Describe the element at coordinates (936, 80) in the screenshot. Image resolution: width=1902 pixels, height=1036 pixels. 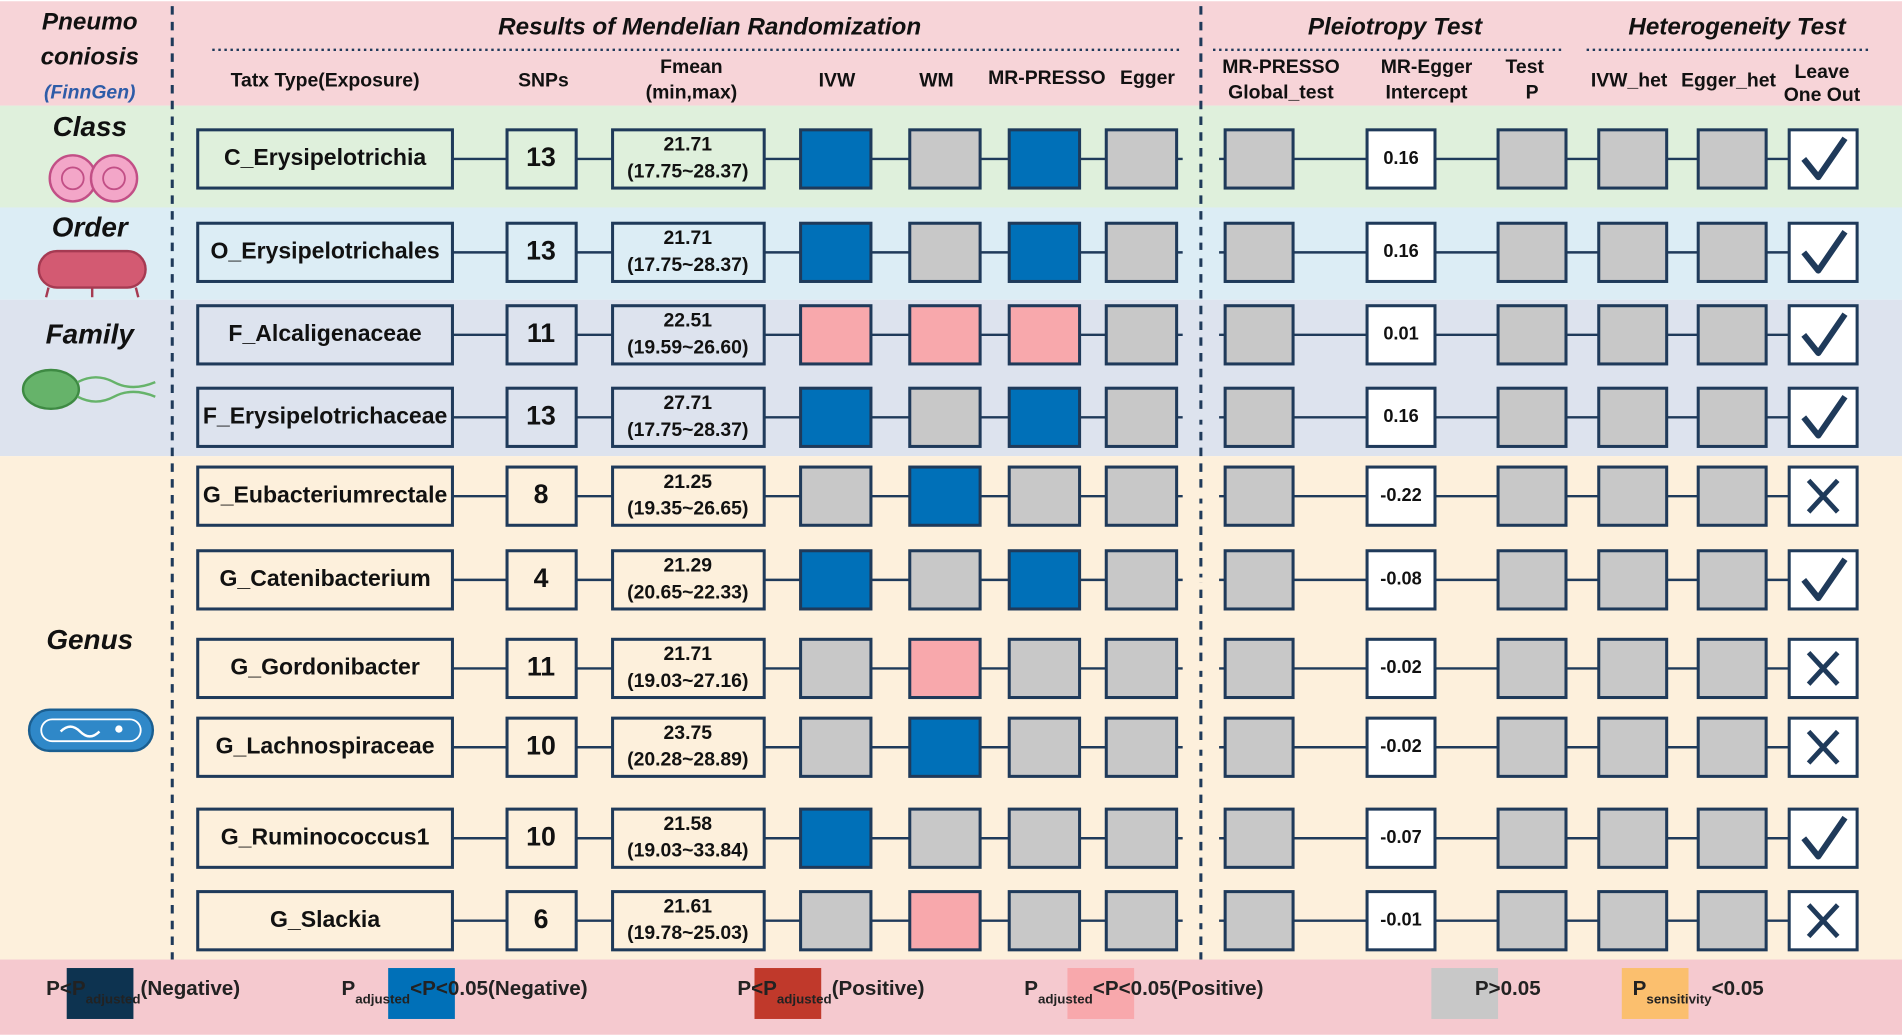
I see `column-header: WM` at that location.